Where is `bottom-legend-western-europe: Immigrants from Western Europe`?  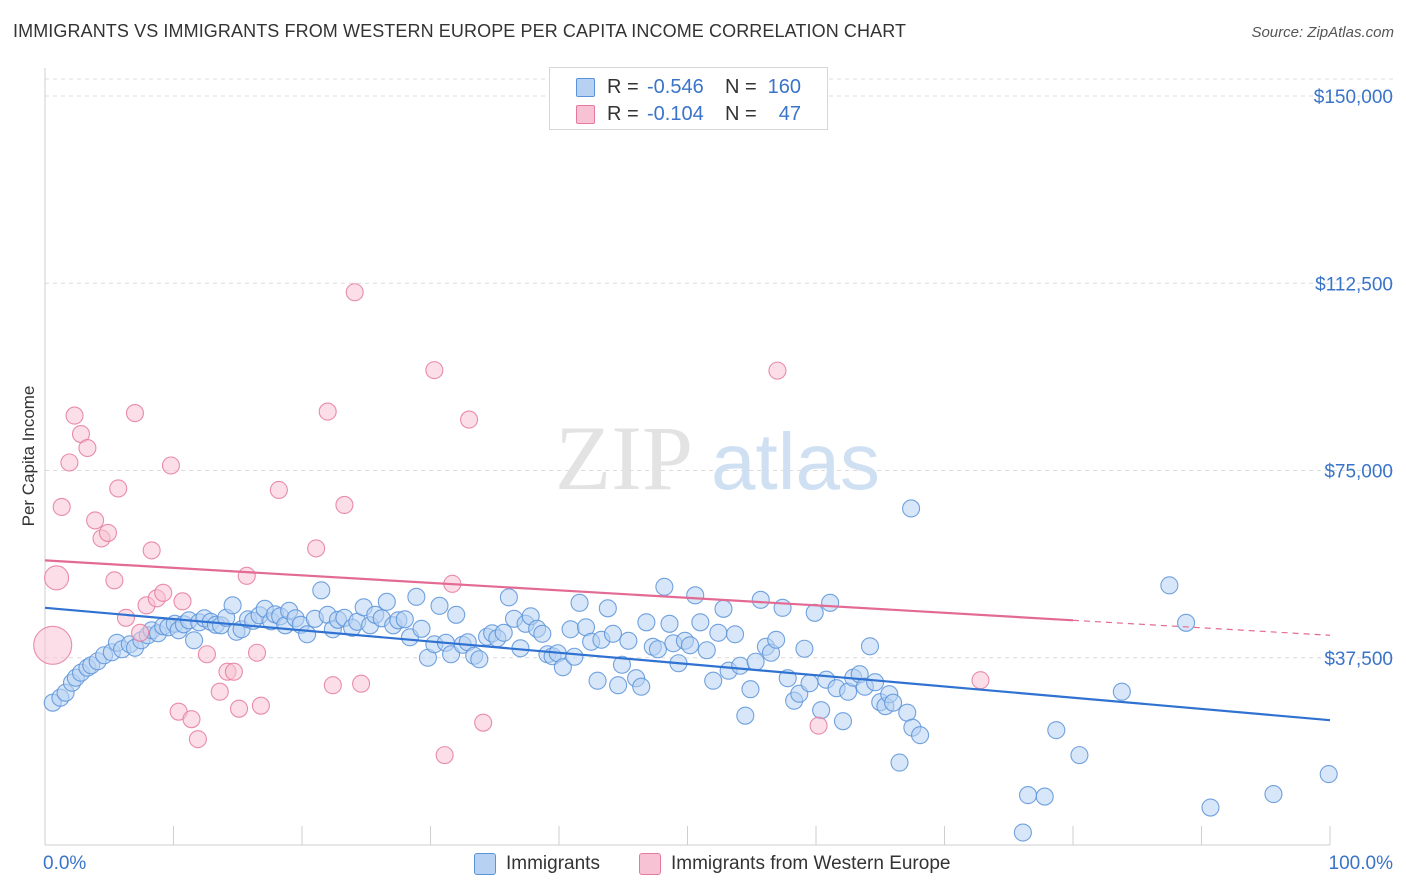
bottom-legend-western-europe: Immigrants from Western Europe is located at coordinates (794, 864).